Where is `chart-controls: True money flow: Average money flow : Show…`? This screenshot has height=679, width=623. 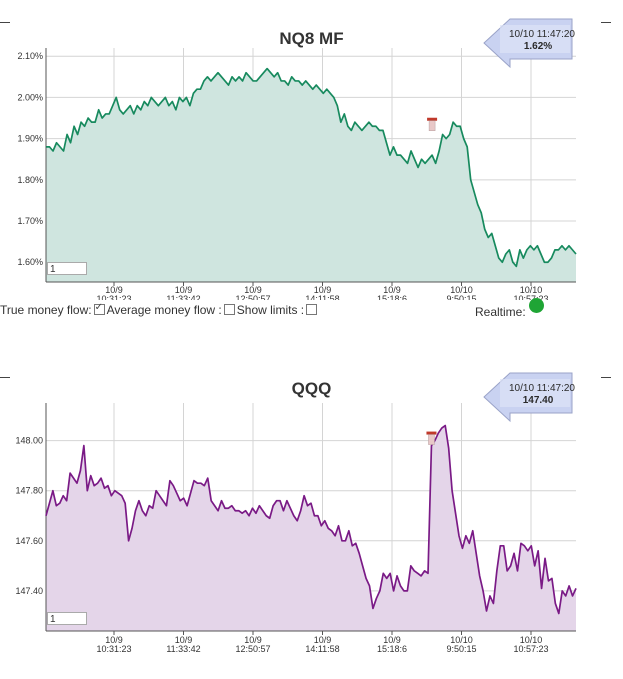 chart-controls: True money flow: Average money flow : Show… is located at coordinates (159, 309).